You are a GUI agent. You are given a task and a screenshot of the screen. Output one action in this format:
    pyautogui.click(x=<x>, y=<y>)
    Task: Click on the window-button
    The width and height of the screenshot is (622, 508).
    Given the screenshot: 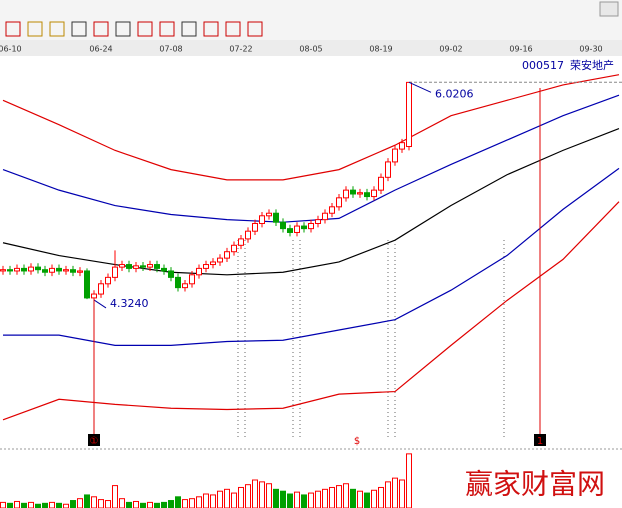 What is the action you would take?
    pyautogui.click(x=609, y=9)
    